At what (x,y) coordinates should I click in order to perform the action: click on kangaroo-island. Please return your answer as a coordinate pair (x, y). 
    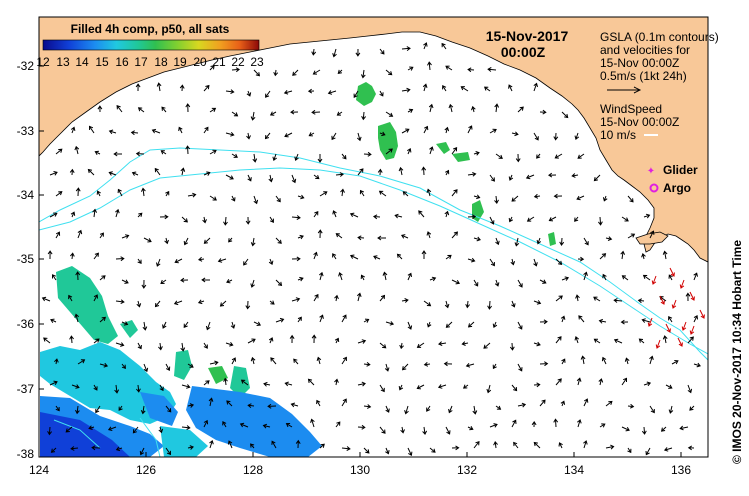
    Looking at the image, I should click on (652, 238).